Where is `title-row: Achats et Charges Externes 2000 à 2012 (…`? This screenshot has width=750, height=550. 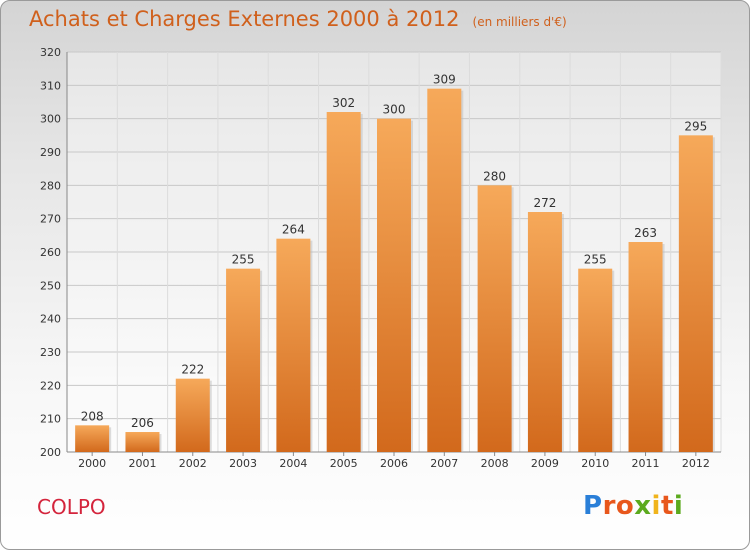
title-row: Achats et Charges Externes 2000 à 2012 (… is located at coordinates (298, 19).